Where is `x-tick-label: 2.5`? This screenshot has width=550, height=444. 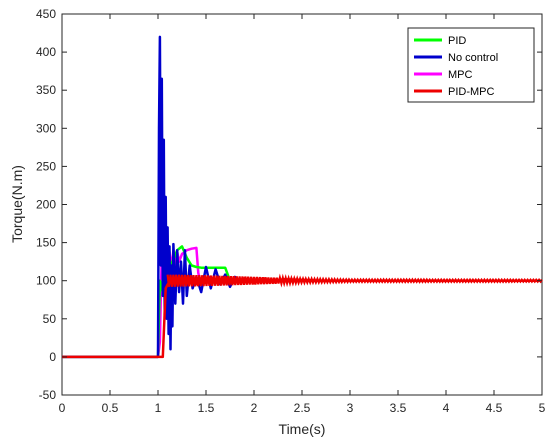 x-tick-label: 2.5 is located at coordinates (302, 408).